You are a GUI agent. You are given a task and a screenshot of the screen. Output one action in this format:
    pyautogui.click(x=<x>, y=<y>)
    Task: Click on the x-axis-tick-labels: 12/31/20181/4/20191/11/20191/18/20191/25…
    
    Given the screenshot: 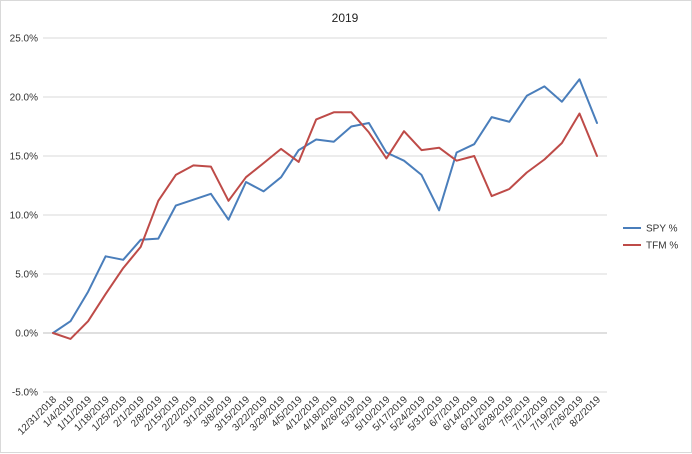 What is the action you would take?
    pyautogui.click(x=309, y=415)
    